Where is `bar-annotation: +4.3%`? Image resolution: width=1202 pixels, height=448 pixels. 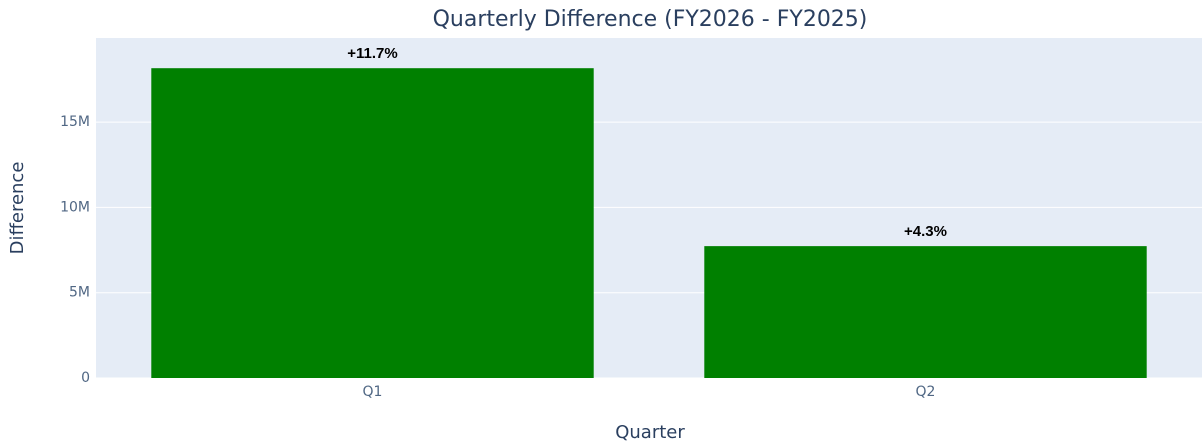 bar-annotation: +4.3% is located at coordinates (925, 231).